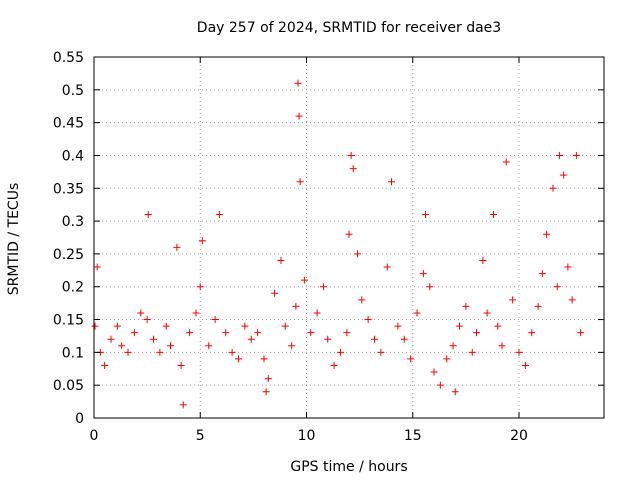  I want to click on y-tick-label: 0, so click(79, 419).